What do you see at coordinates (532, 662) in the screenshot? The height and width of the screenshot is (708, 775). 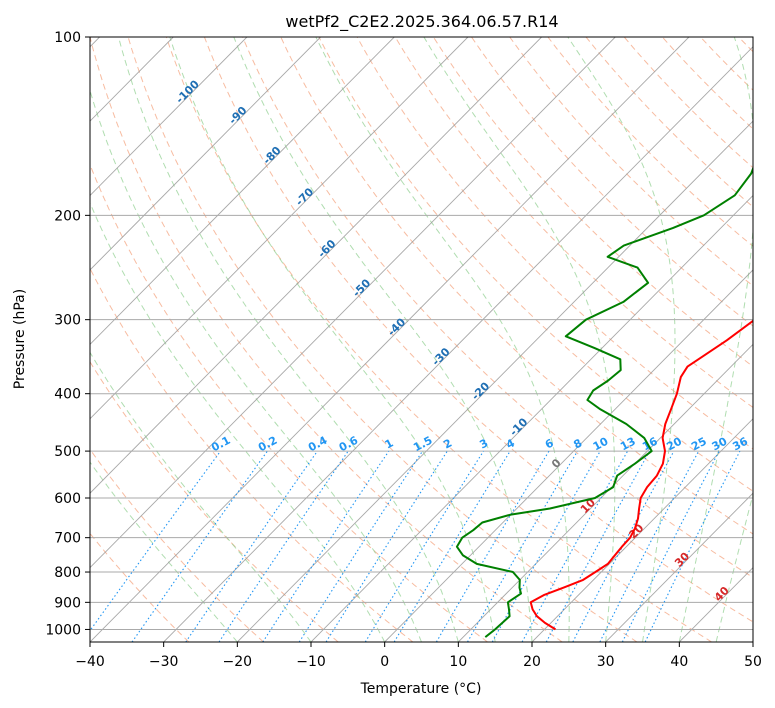 I see `x-tick-label: 20` at bounding box center [532, 662].